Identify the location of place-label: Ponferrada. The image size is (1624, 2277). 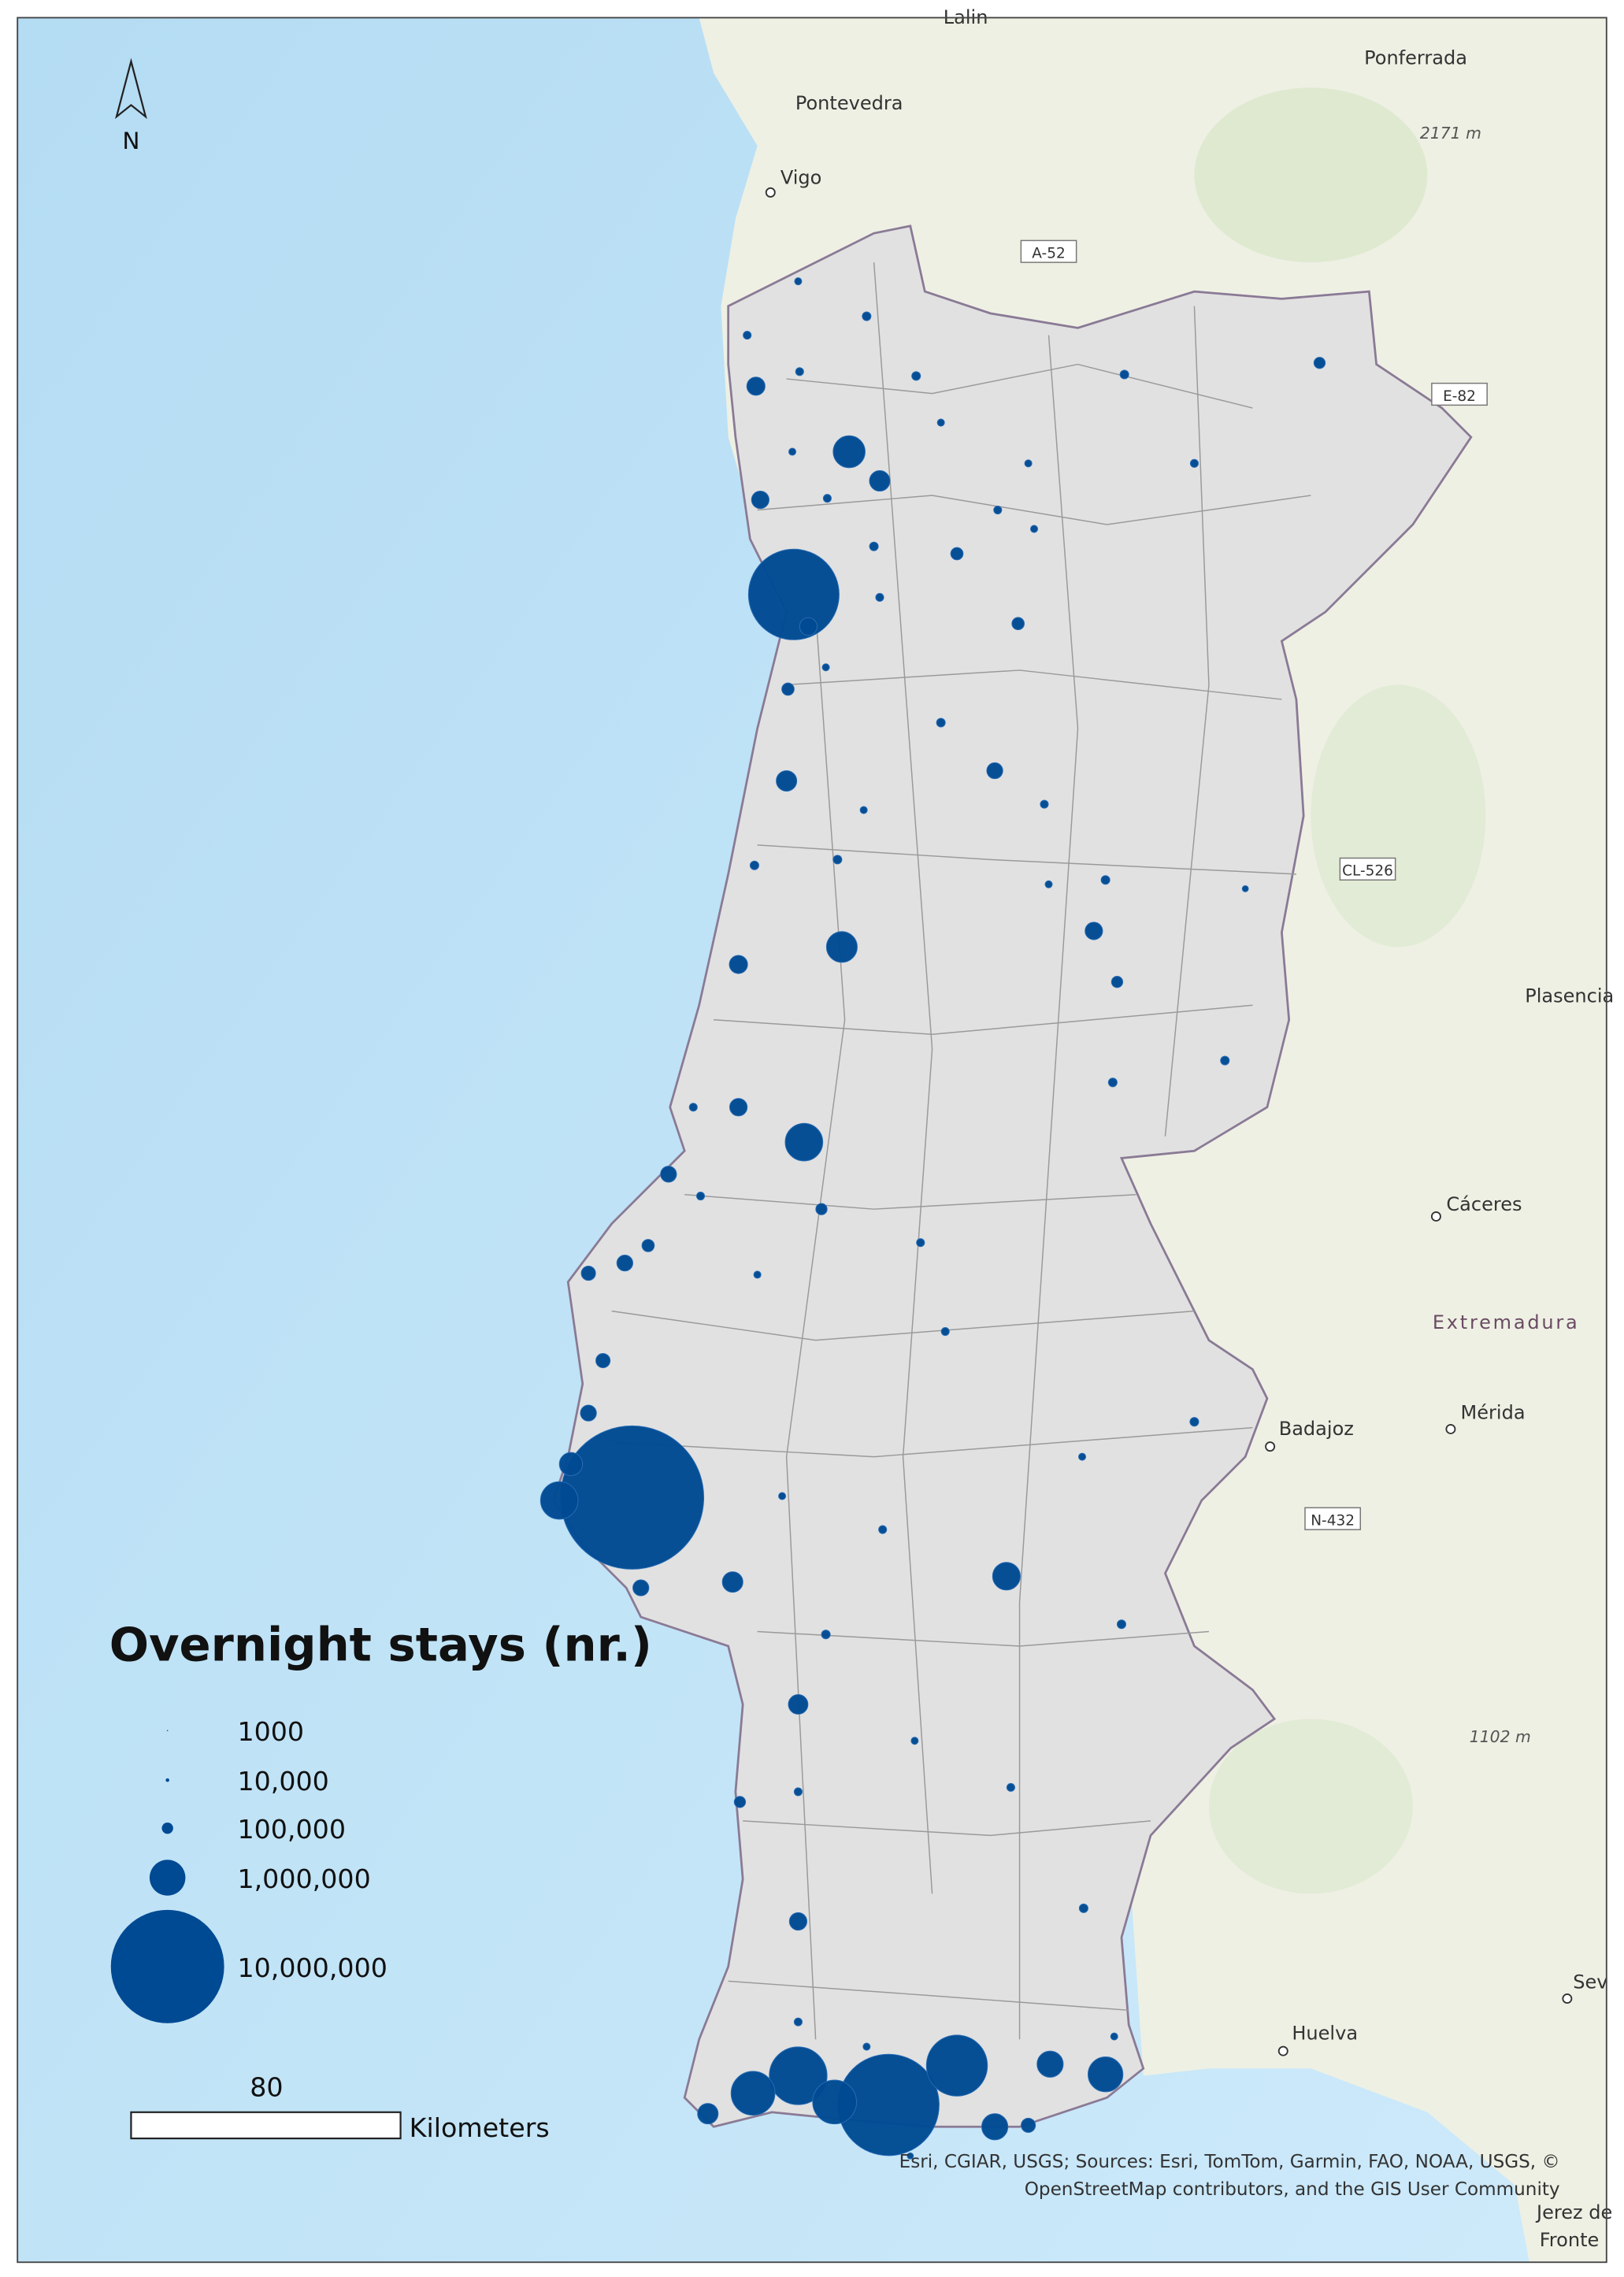
(1415, 58).